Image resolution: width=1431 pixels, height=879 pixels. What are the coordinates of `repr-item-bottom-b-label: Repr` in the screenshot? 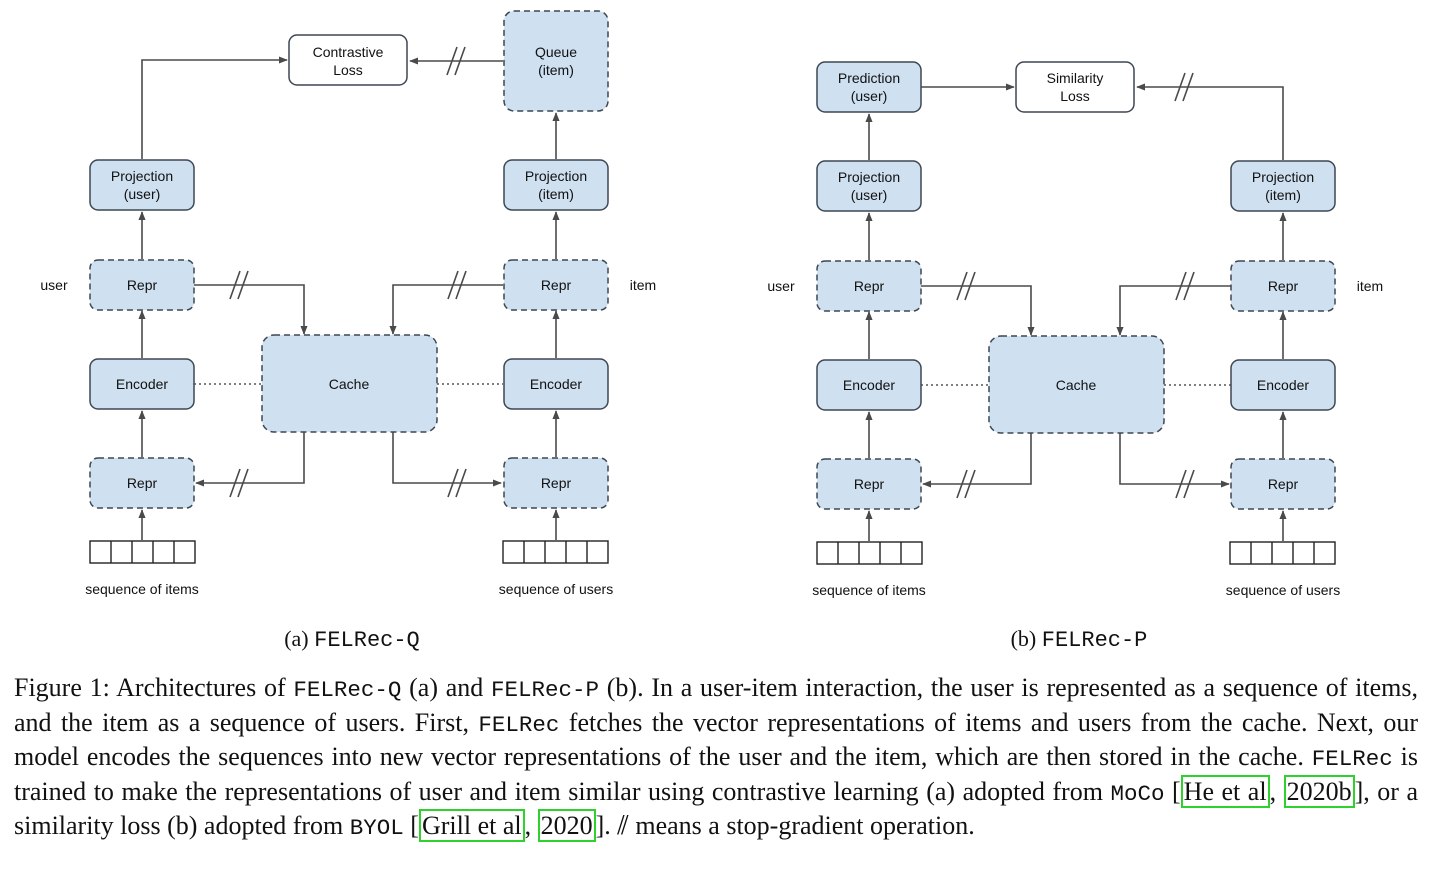 It's located at (1283, 484).